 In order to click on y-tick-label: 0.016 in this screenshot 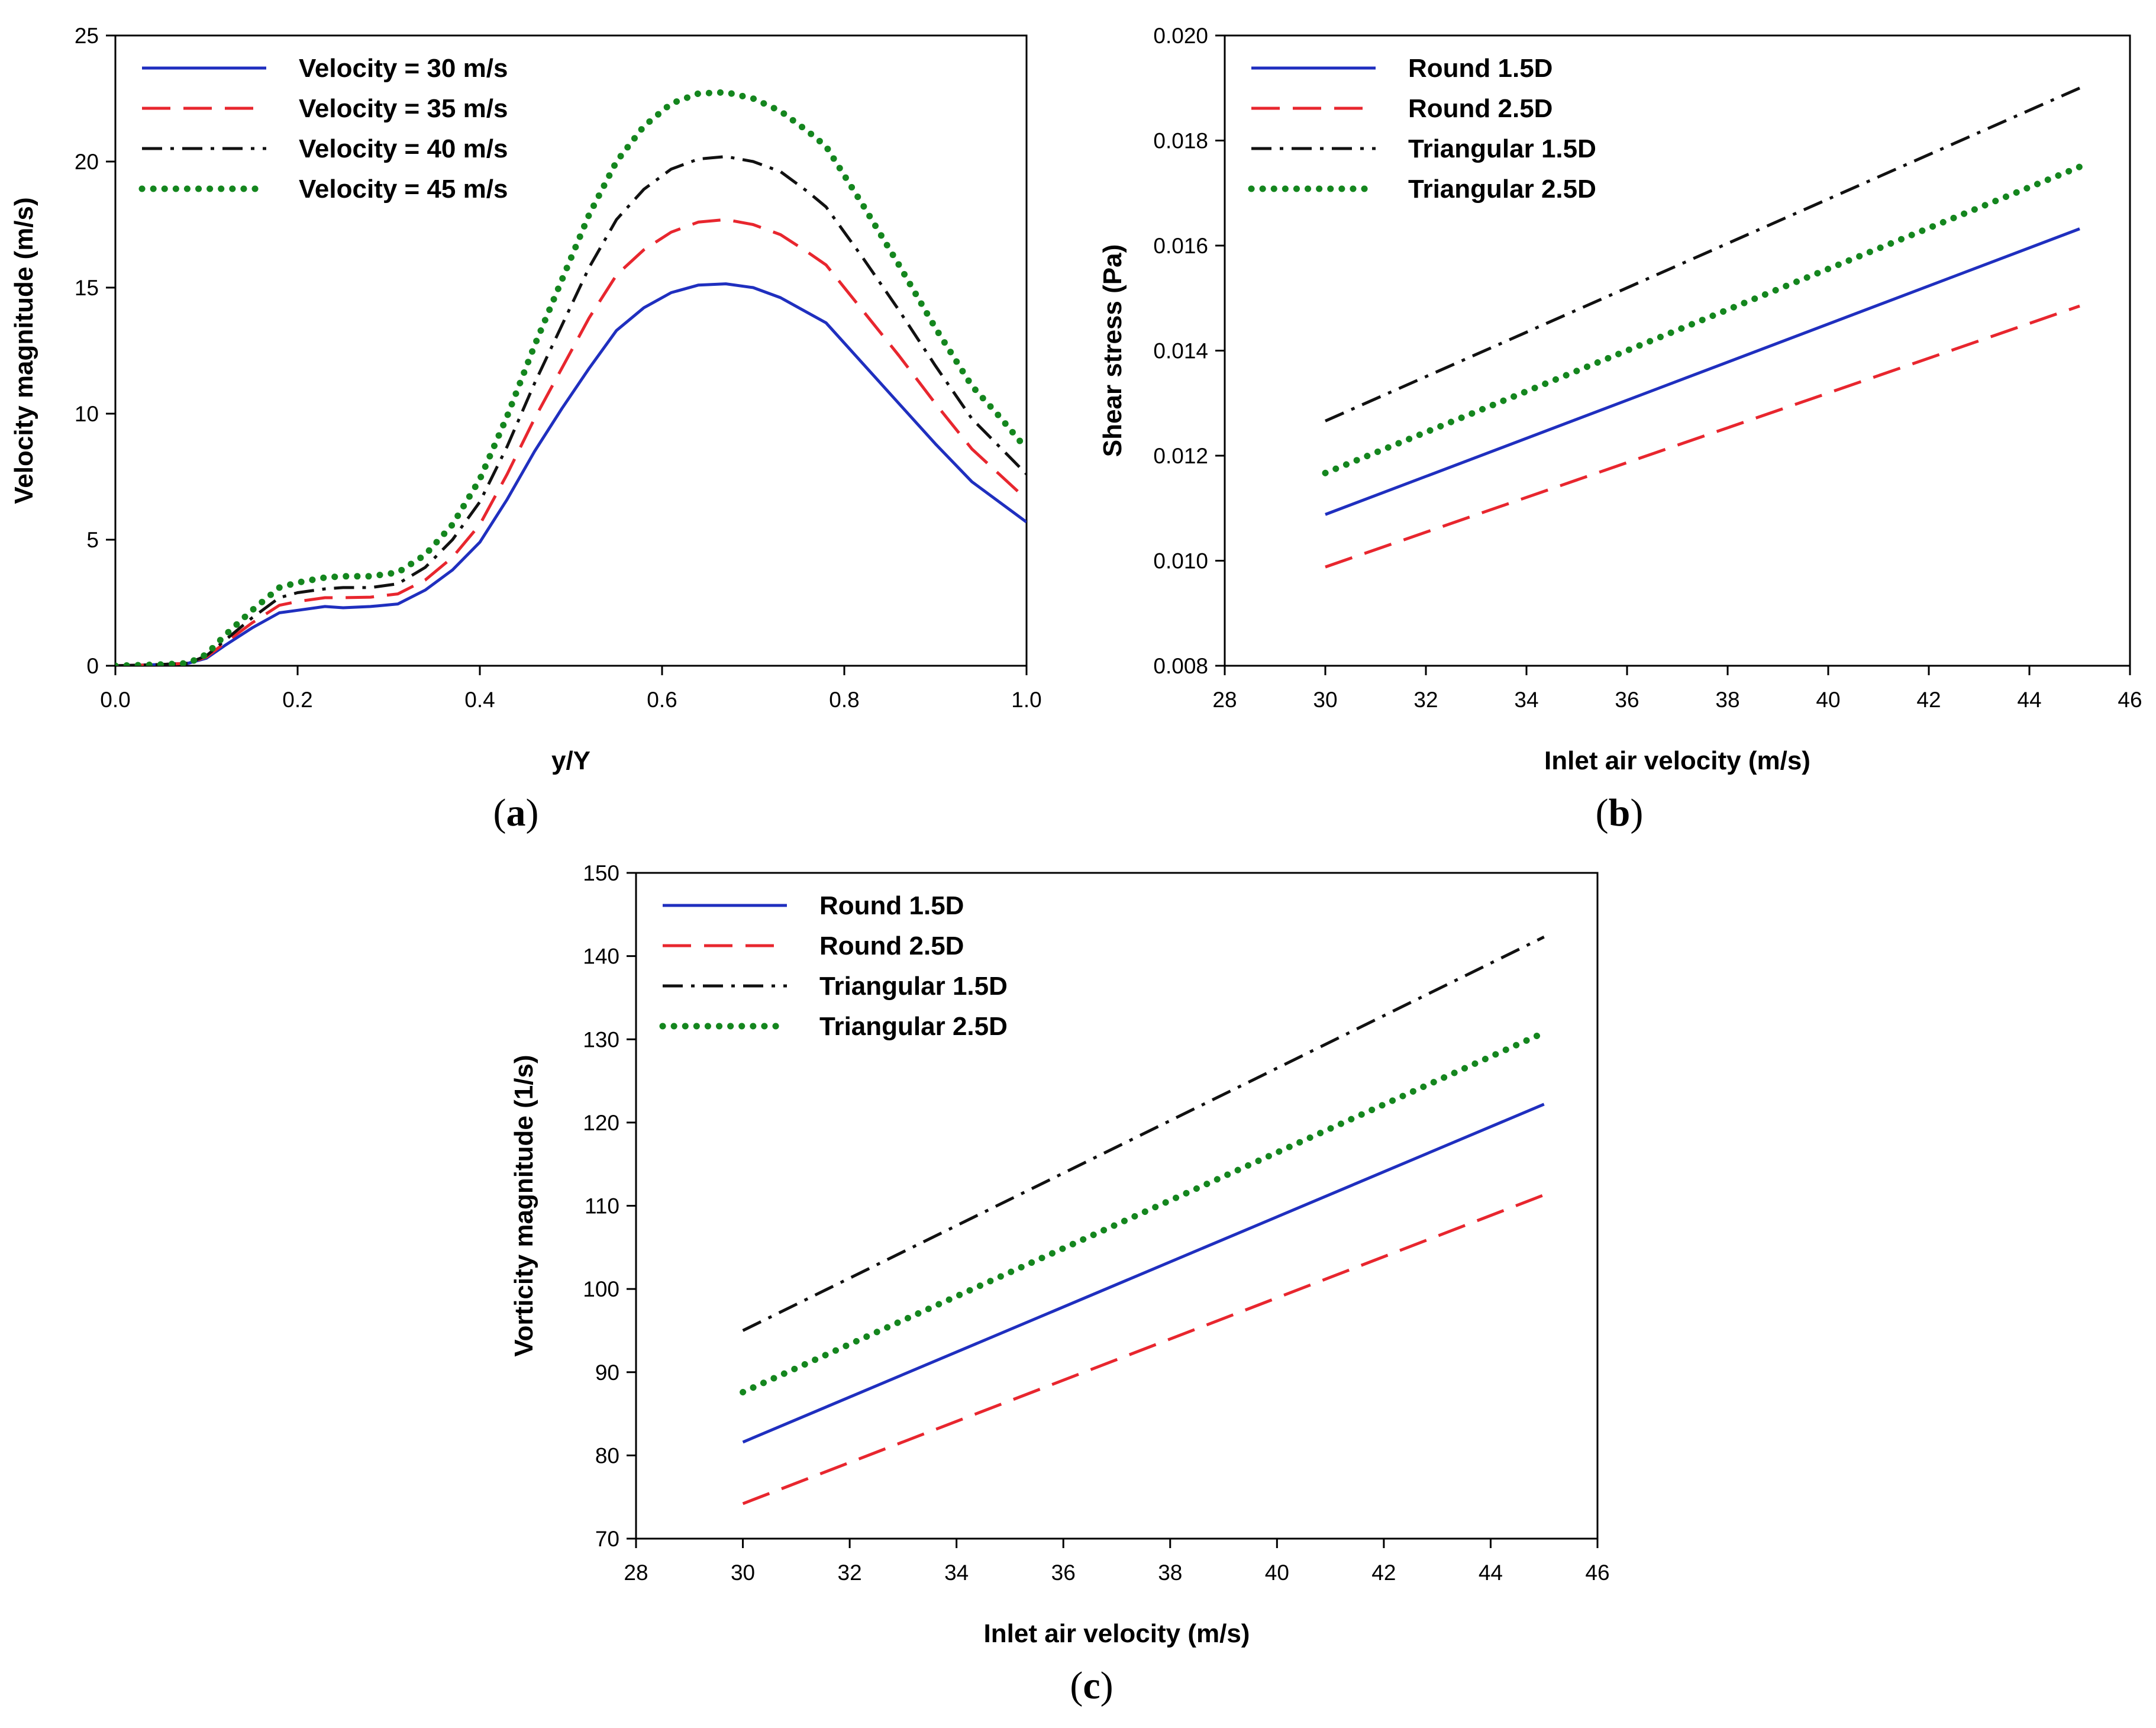, I will do `click(1180, 246)`.